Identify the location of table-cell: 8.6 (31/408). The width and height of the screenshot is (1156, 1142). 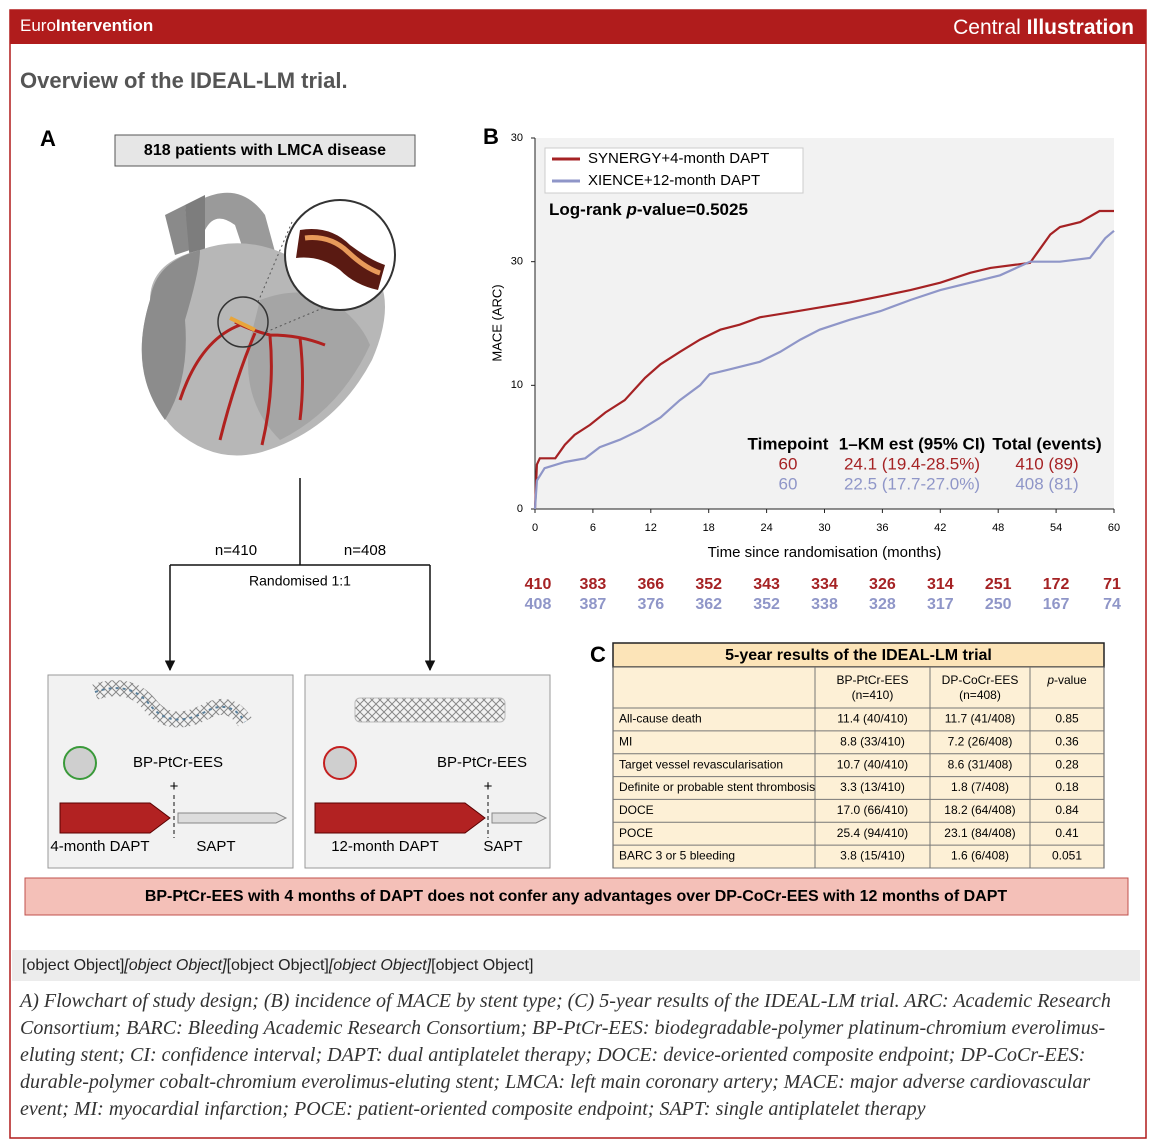
(980, 764).